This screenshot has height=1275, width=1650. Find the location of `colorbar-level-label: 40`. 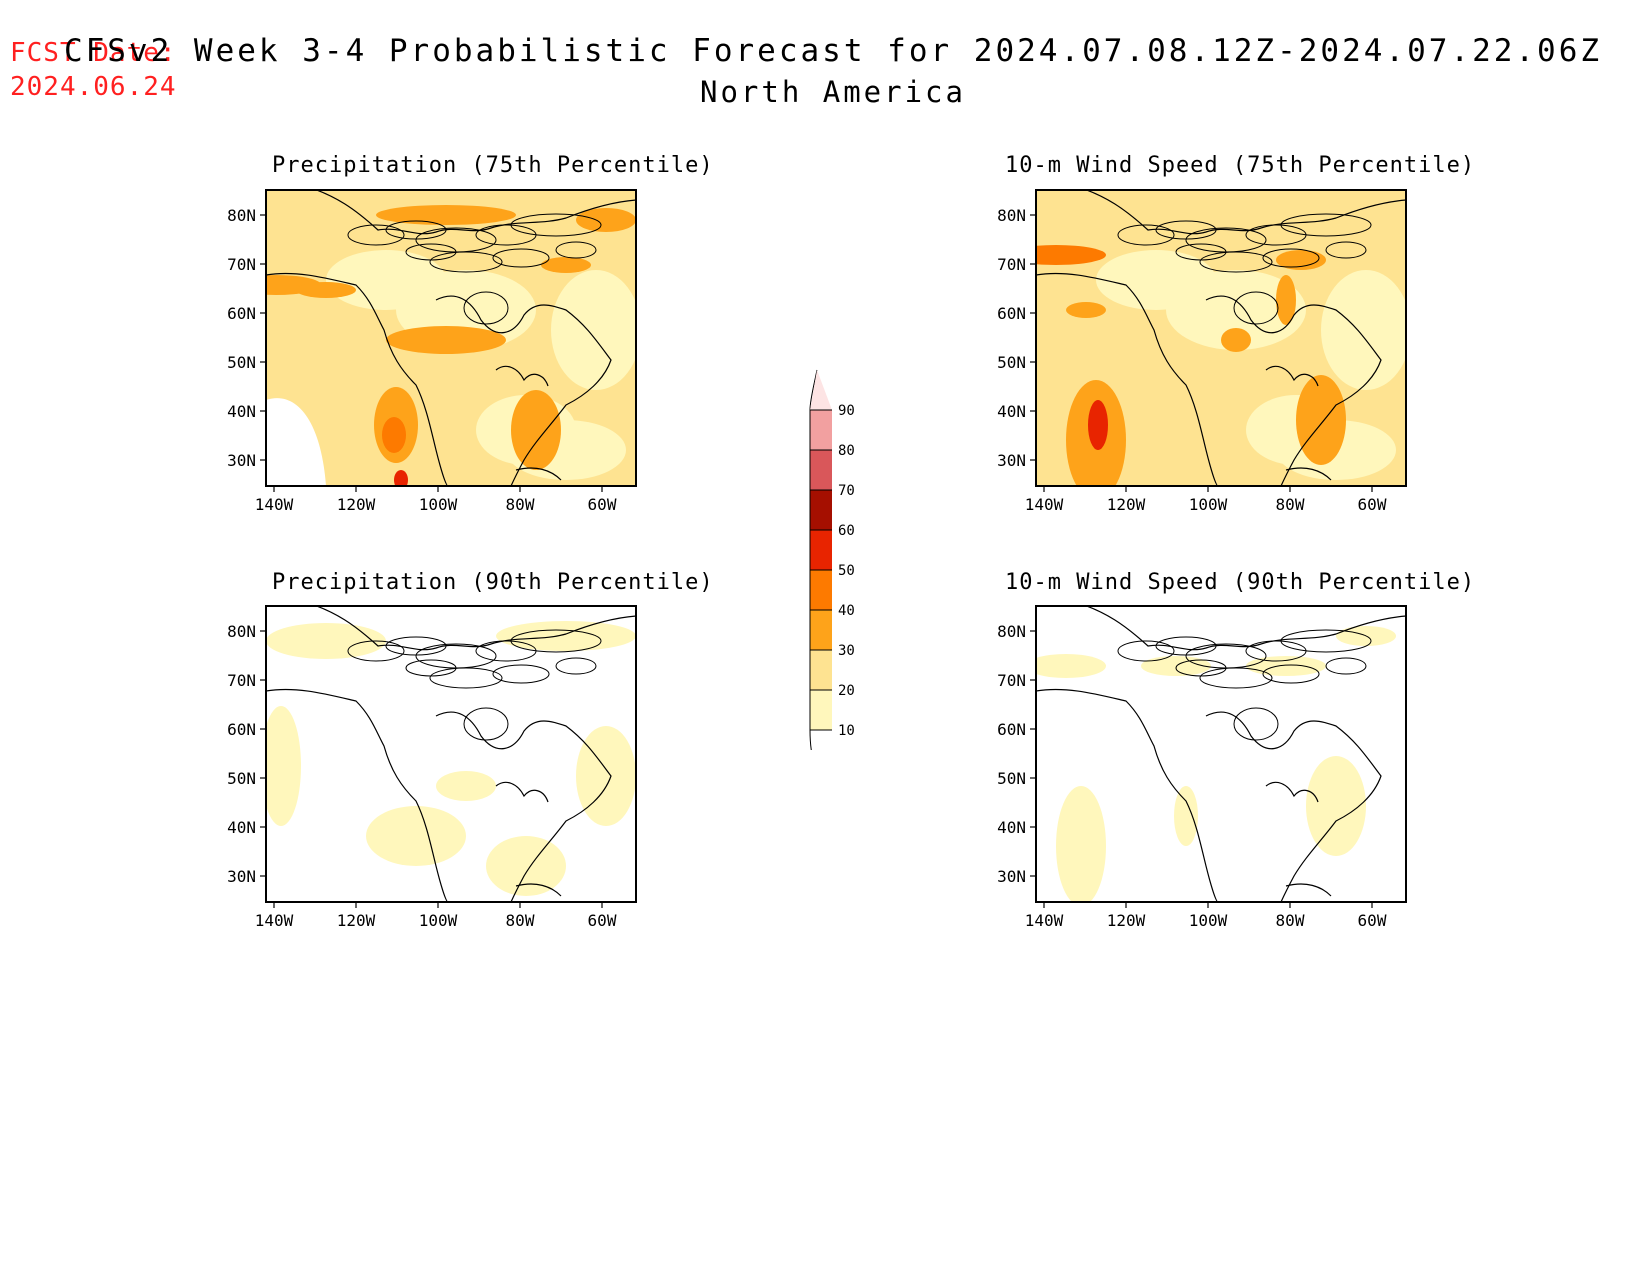

colorbar-level-label: 40 is located at coordinates (846, 611).